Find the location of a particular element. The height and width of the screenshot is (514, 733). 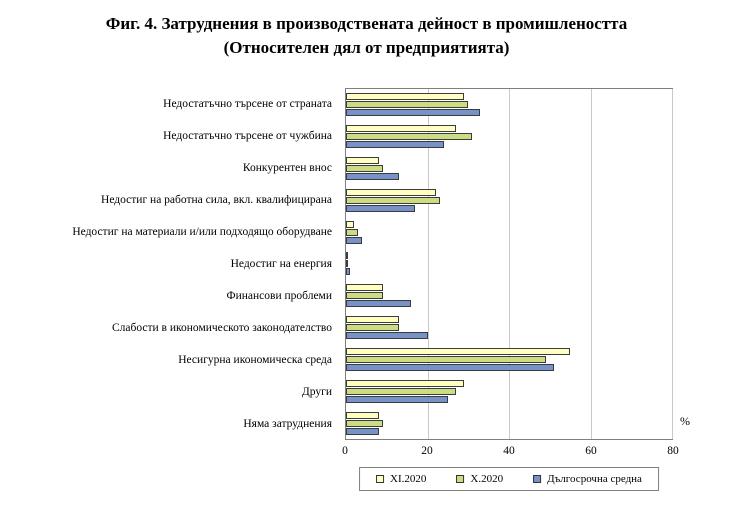

category-label: Недостатъчно търсене от чужбина is located at coordinates (247, 136).